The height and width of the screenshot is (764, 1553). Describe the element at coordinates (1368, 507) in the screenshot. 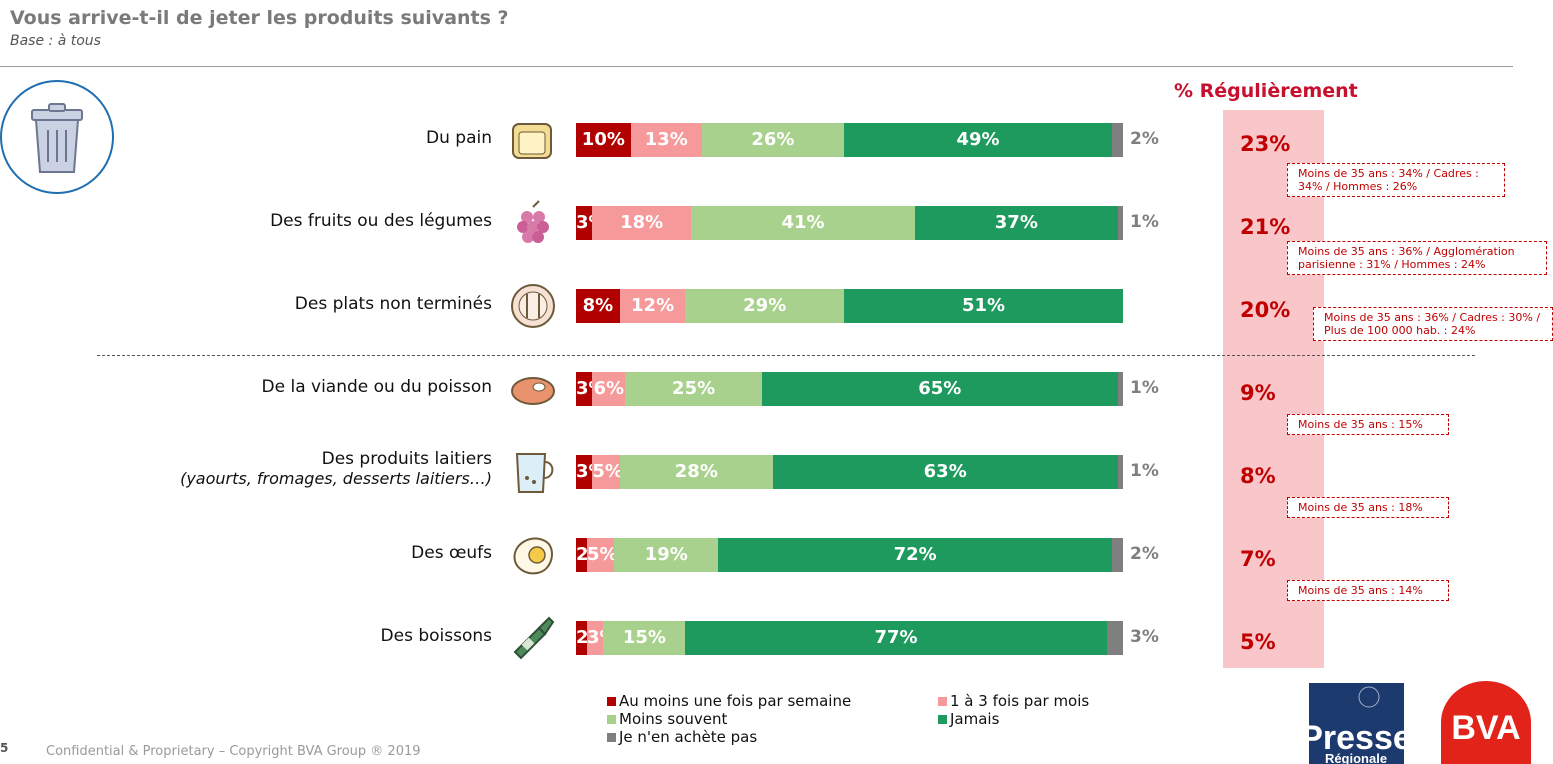

I see `breakdown-callout: Moins de 35 ans : 18%` at that location.